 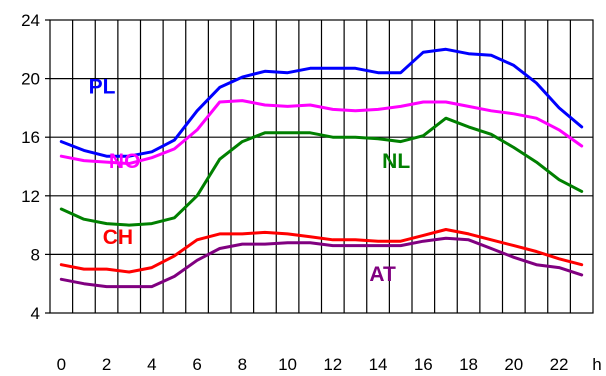 What do you see at coordinates (30, 79) in the screenshot?
I see `y-tick-label: 20` at bounding box center [30, 79].